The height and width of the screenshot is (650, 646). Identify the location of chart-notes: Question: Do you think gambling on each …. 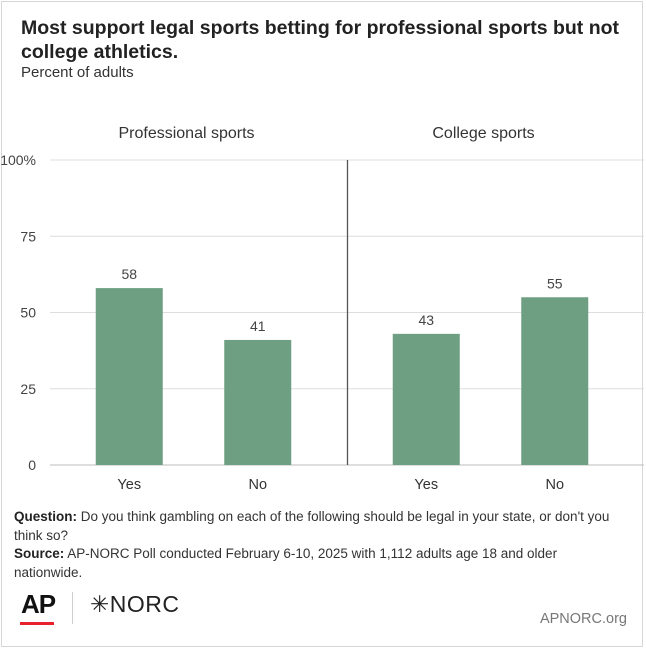
(321, 545).